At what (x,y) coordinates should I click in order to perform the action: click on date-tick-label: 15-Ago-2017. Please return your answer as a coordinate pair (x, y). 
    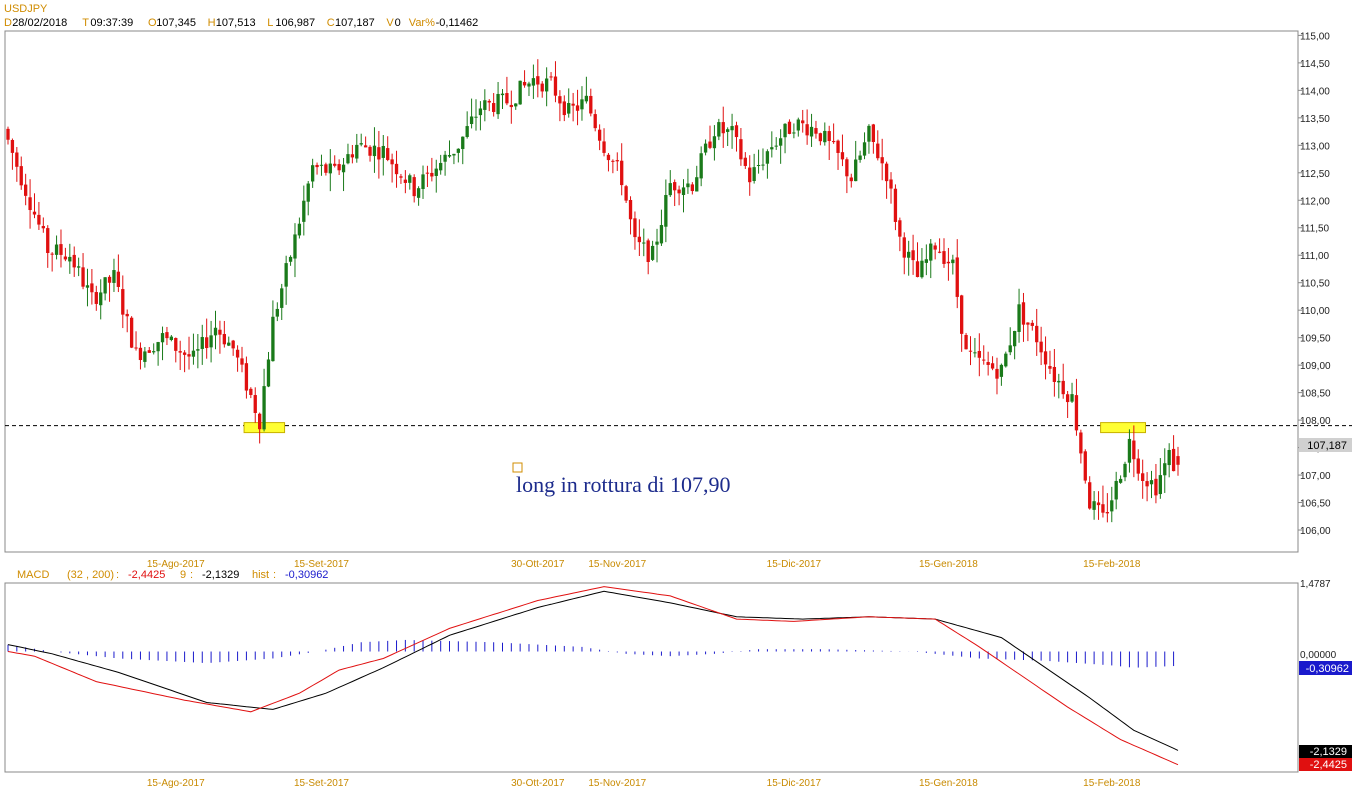
    Looking at the image, I should click on (176, 783).